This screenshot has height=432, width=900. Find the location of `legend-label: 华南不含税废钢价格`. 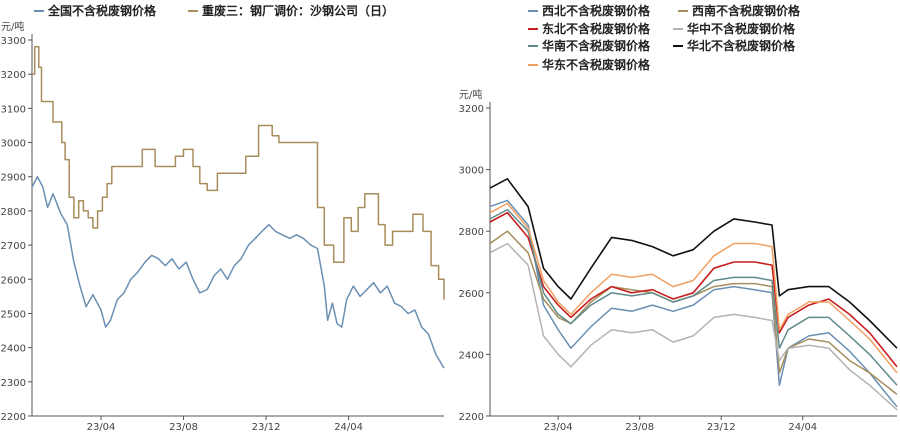

legend-label: 华南不含税废钢价格 is located at coordinates (596, 45).